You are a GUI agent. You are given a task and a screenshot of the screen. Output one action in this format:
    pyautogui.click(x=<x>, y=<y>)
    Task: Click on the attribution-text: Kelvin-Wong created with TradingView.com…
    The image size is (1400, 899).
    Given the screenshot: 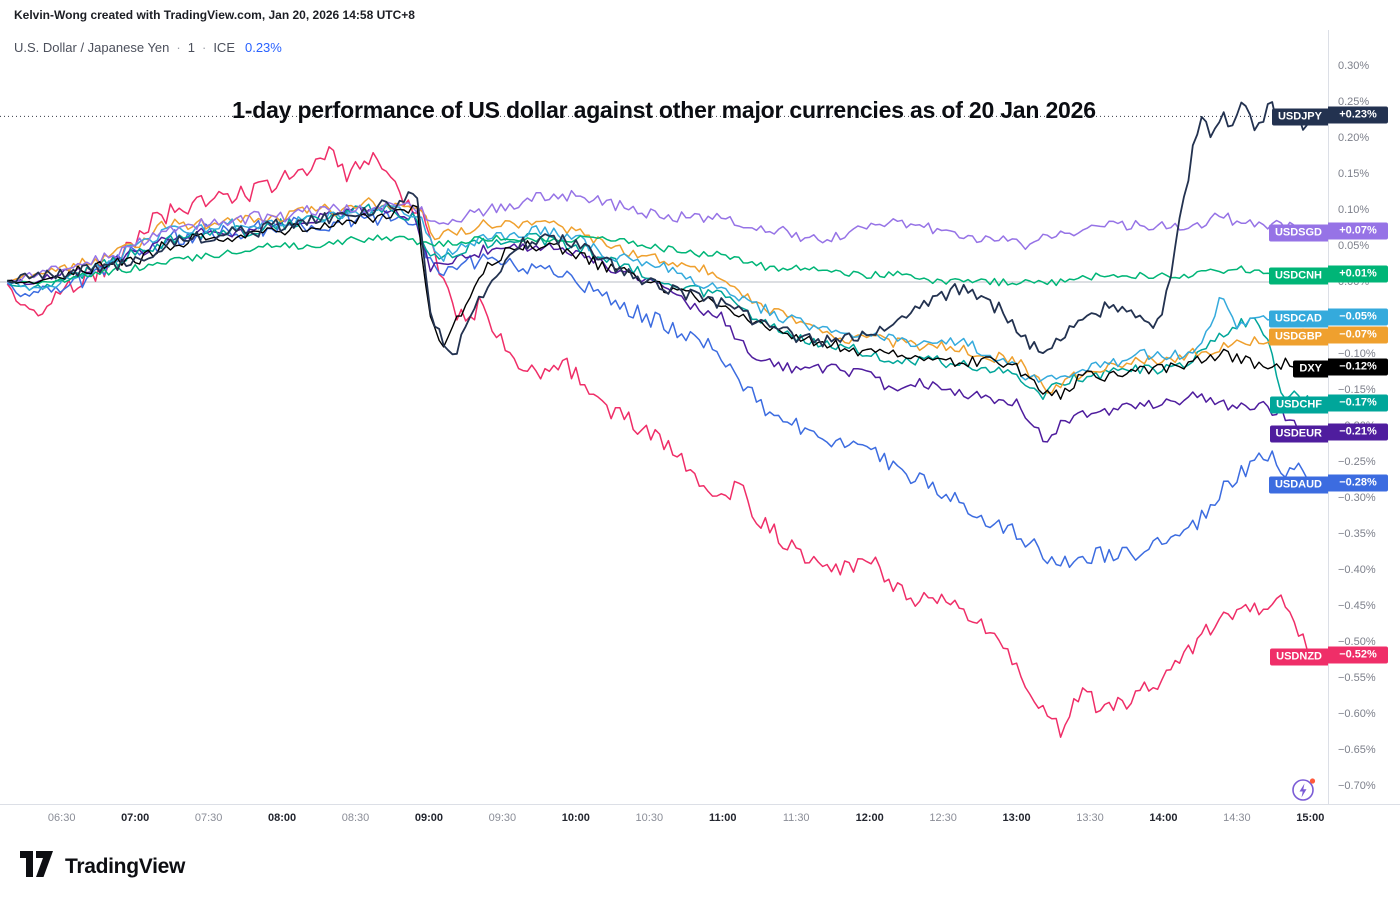 What is the action you would take?
    pyautogui.click(x=214, y=15)
    